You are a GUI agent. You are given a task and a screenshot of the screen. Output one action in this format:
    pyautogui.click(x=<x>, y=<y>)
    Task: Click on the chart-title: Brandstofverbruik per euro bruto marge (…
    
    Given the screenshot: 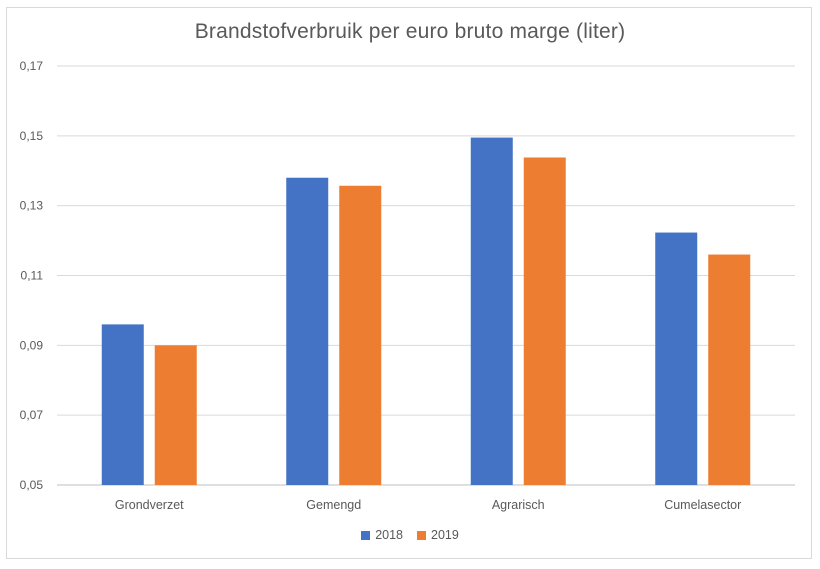 What is the action you would take?
    pyautogui.click(x=410, y=31)
    